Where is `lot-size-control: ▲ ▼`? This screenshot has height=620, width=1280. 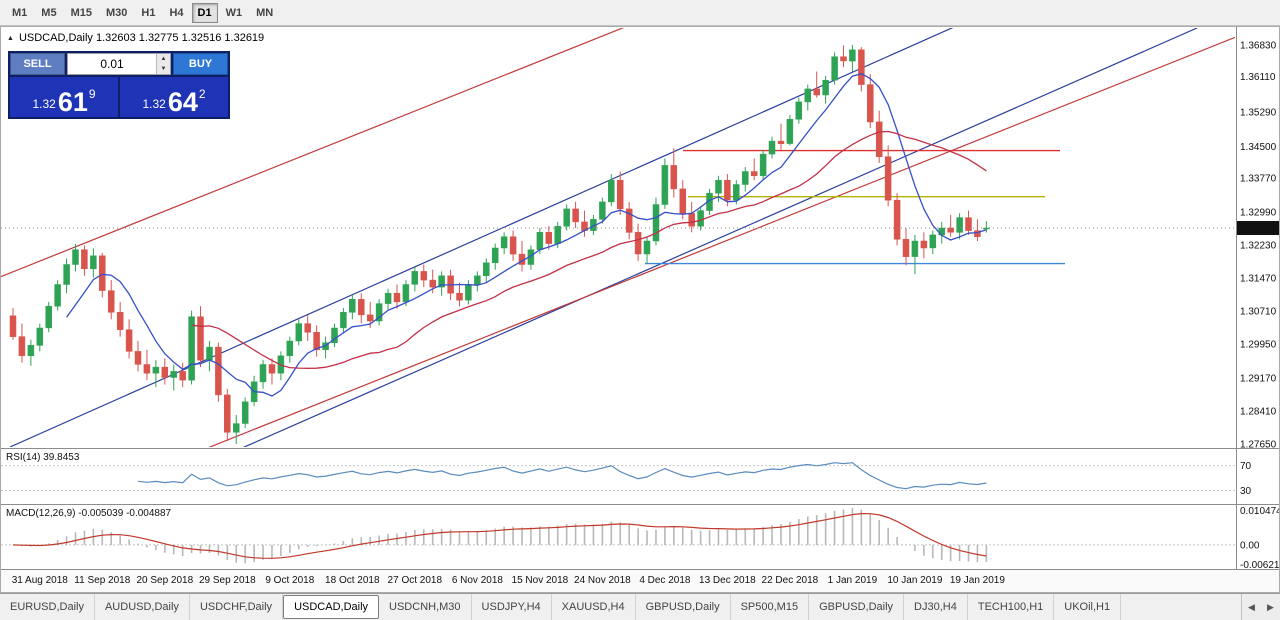 lot-size-control: ▲ ▼ is located at coordinates (119, 64).